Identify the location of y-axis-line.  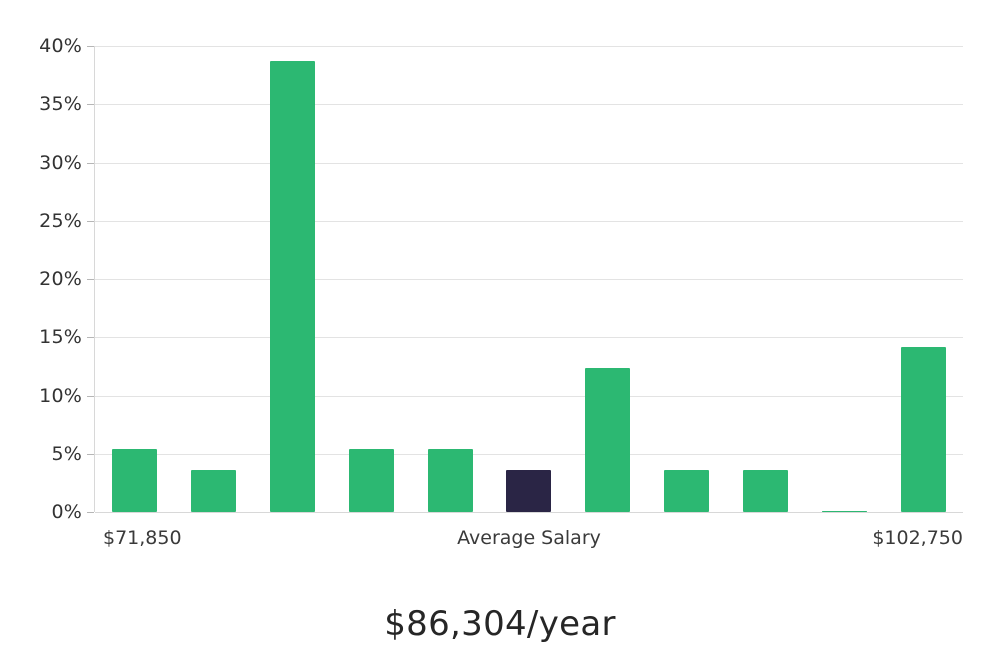
(94, 279).